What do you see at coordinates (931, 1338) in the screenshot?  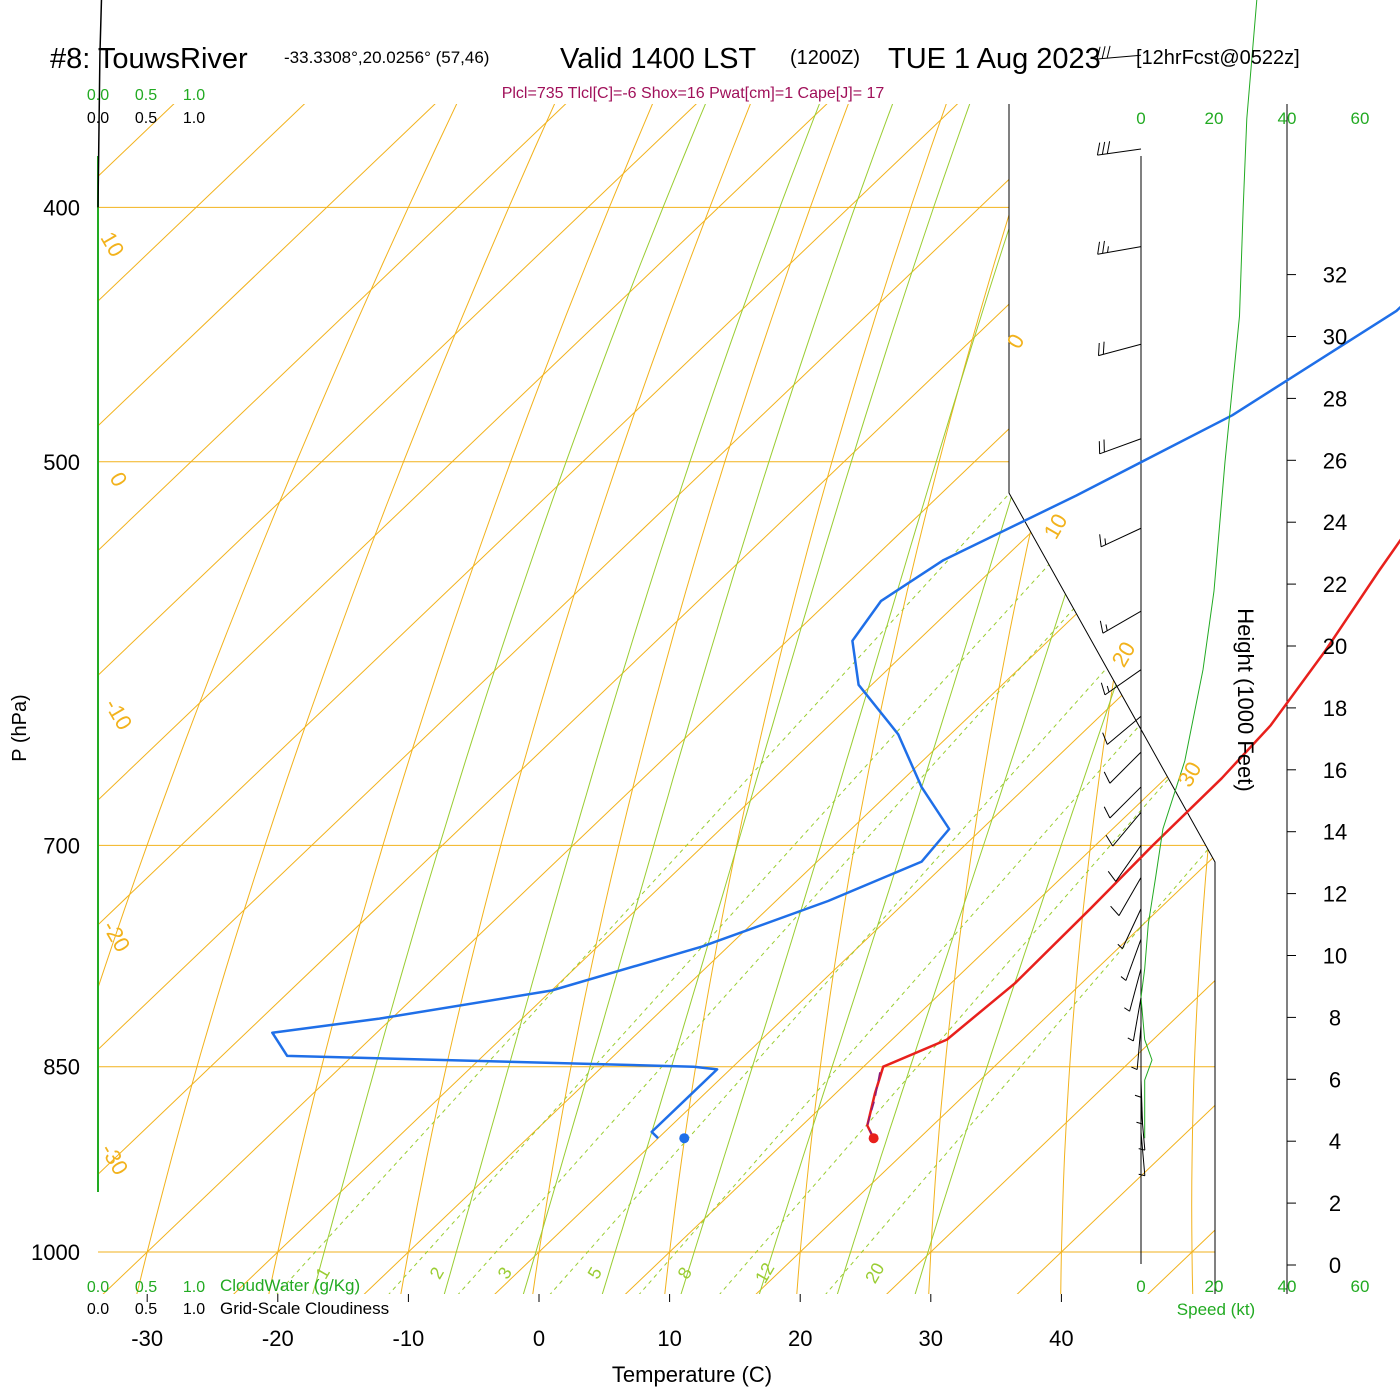 I see `x-tick-label: 30` at bounding box center [931, 1338].